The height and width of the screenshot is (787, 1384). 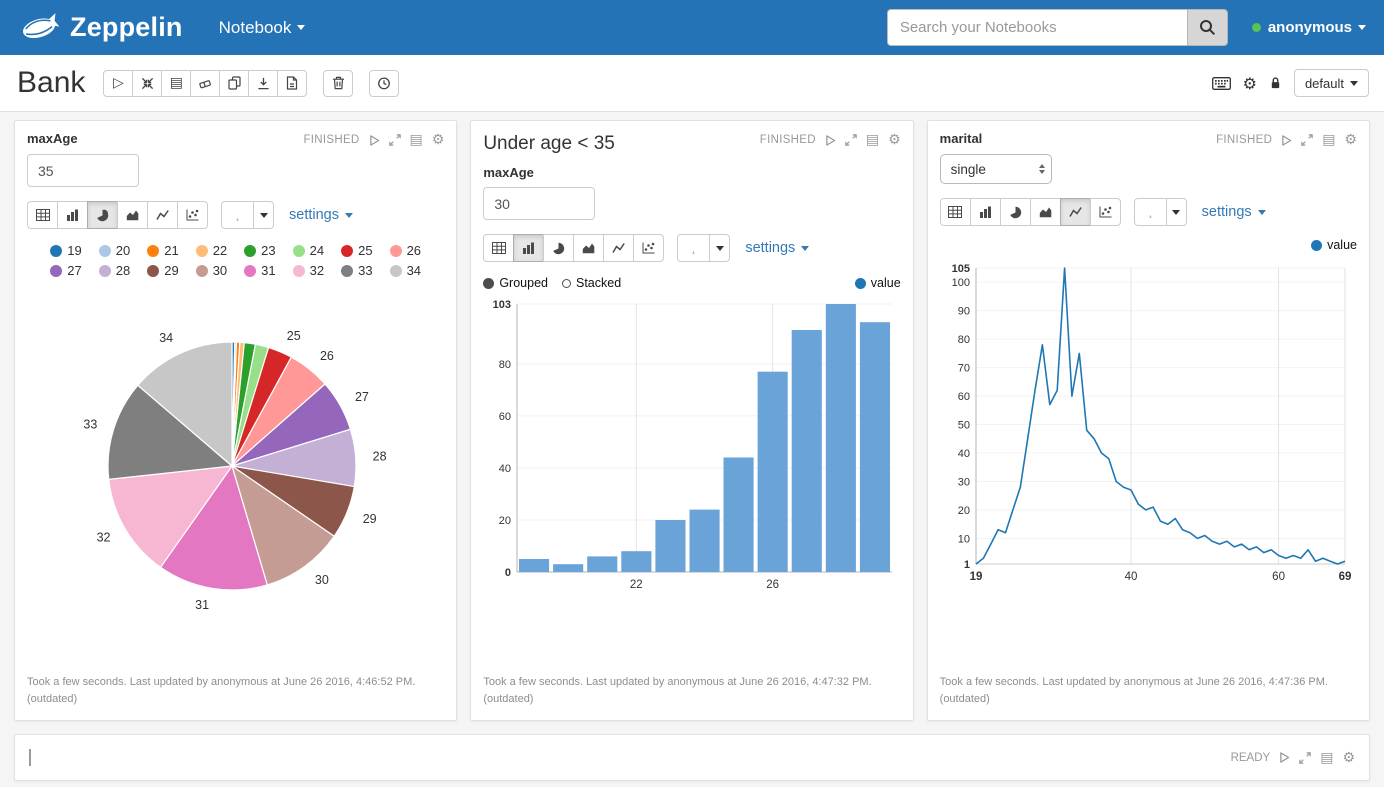 I want to click on toggle-code-button, so click(x=147, y=83).